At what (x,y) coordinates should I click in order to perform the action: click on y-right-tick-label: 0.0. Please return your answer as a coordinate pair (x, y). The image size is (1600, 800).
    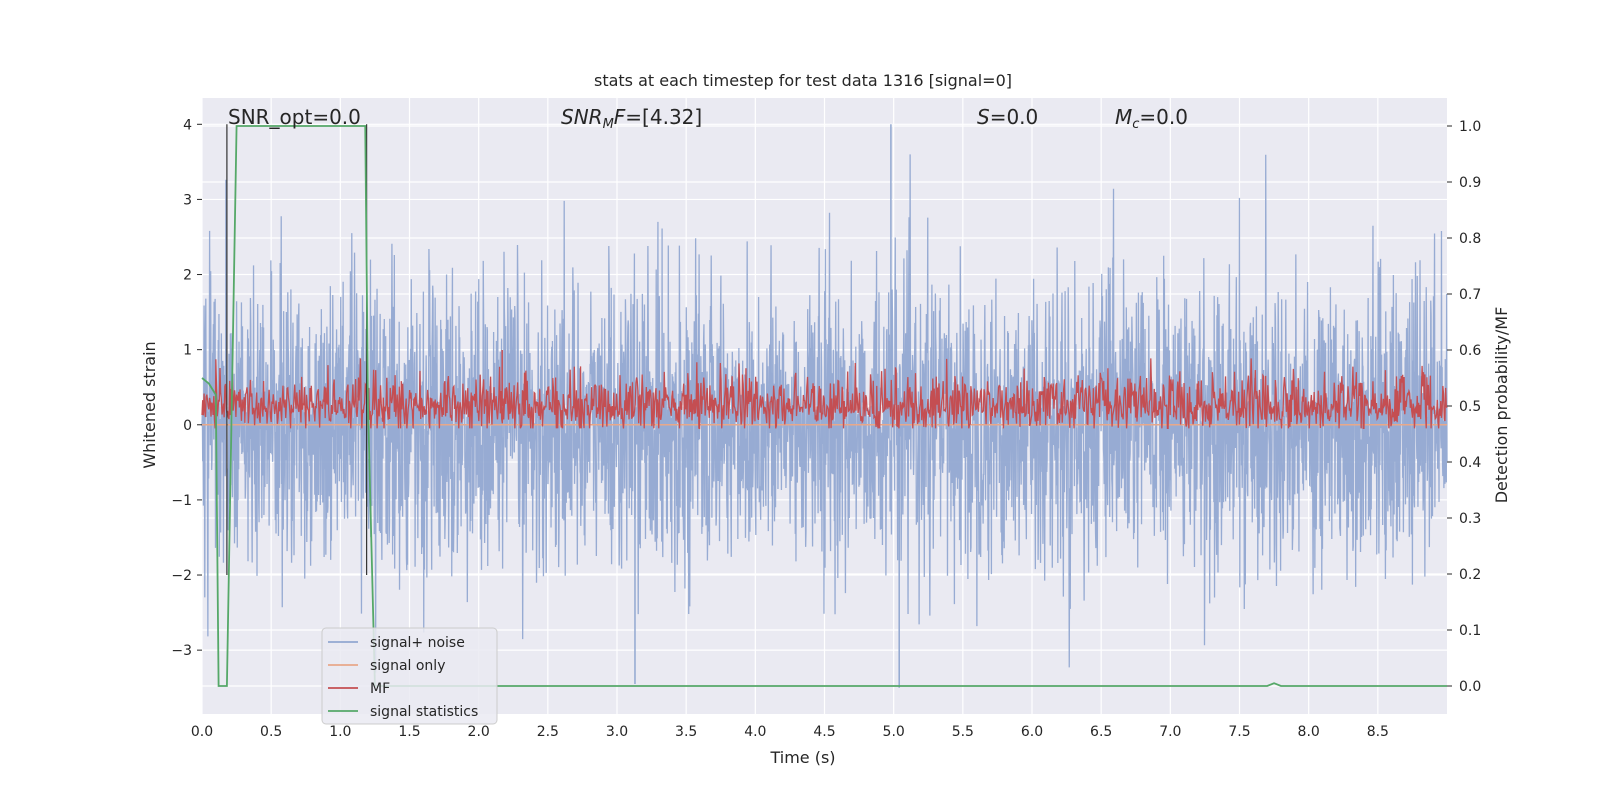
    Looking at the image, I should click on (1470, 687).